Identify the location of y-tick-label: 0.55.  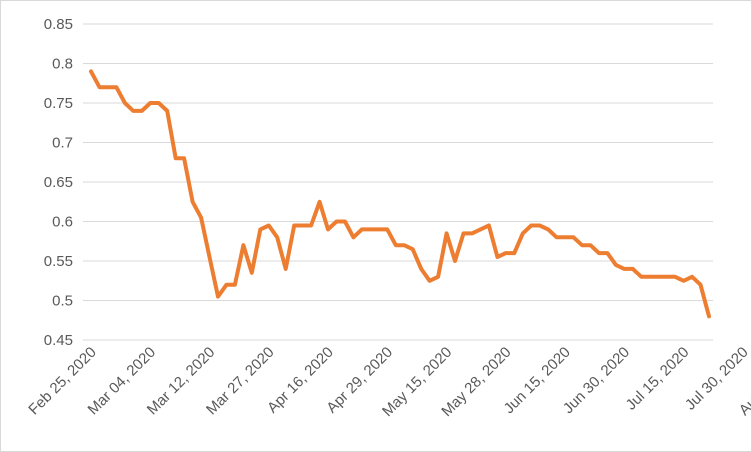
(58, 261).